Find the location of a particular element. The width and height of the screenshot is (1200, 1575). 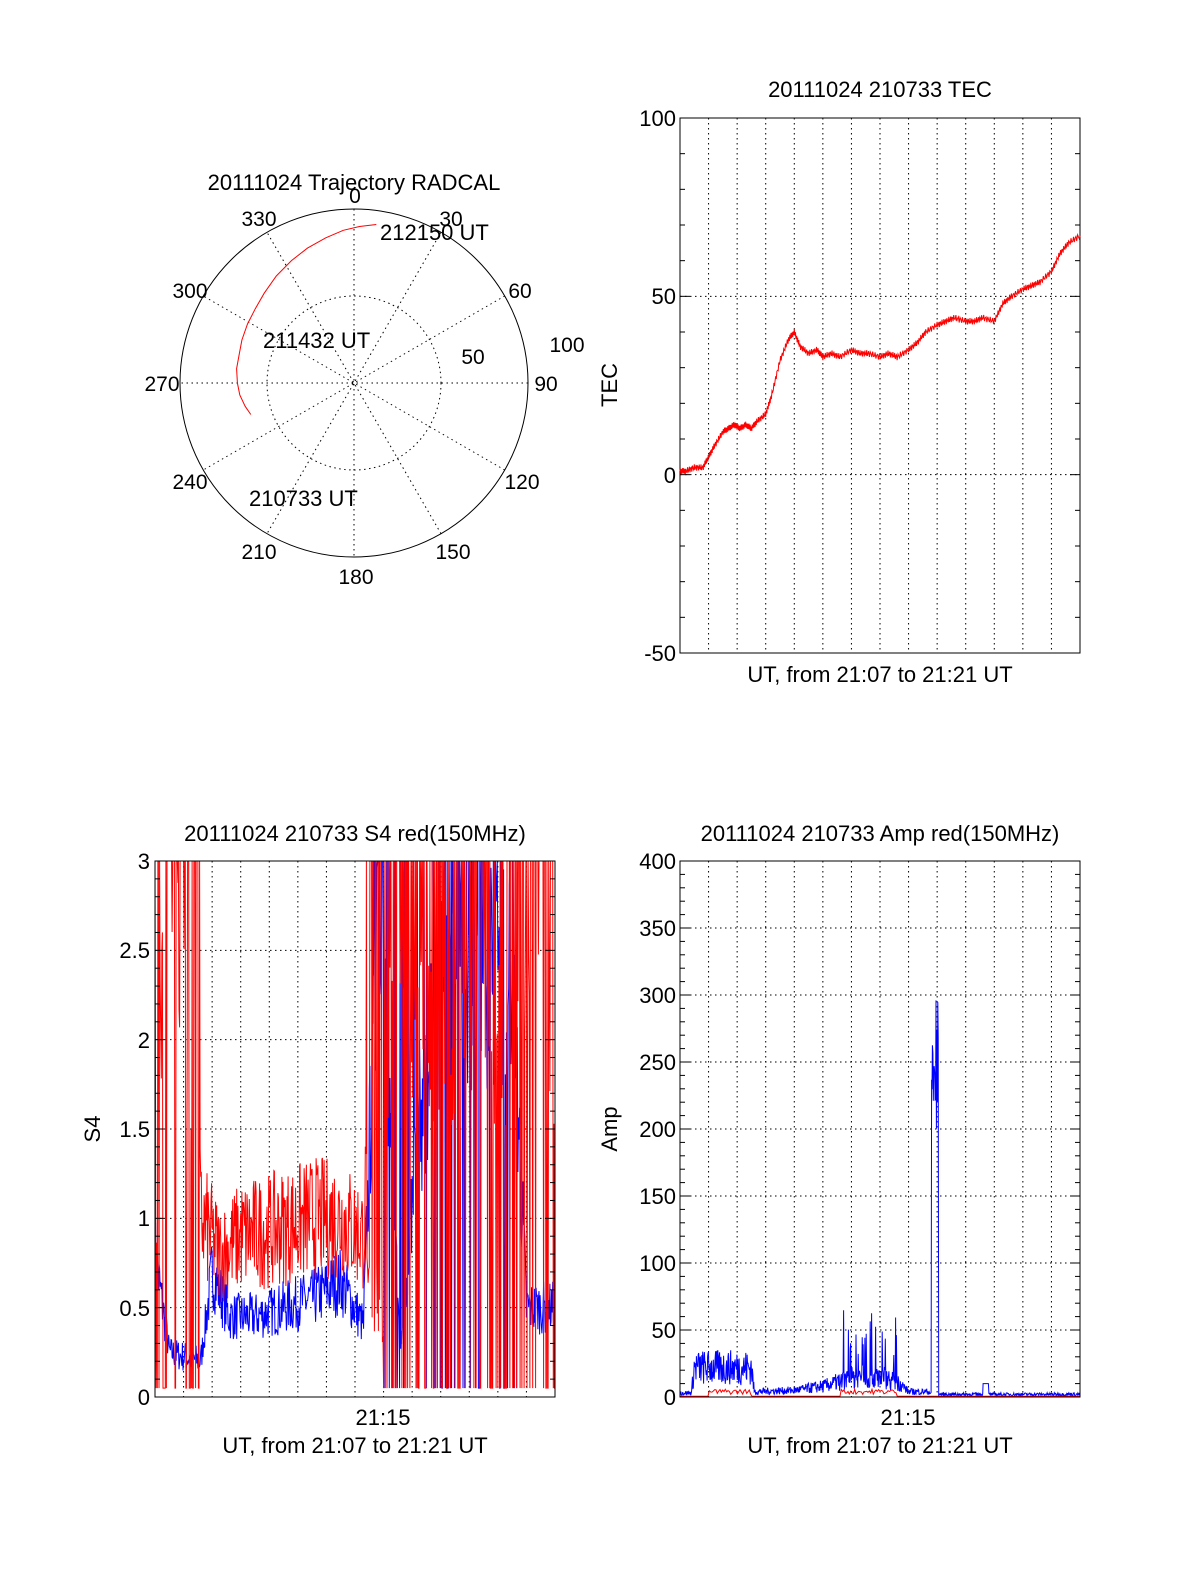

polar-angle-label: 120 is located at coordinates (521, 482).